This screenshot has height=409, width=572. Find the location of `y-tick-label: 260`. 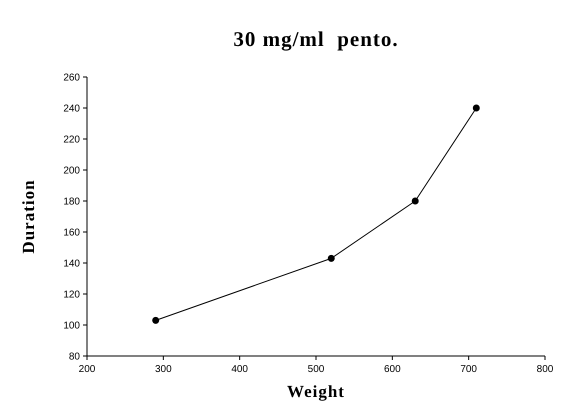

y-tick-label: 260 is located at coordinates (71, 78).